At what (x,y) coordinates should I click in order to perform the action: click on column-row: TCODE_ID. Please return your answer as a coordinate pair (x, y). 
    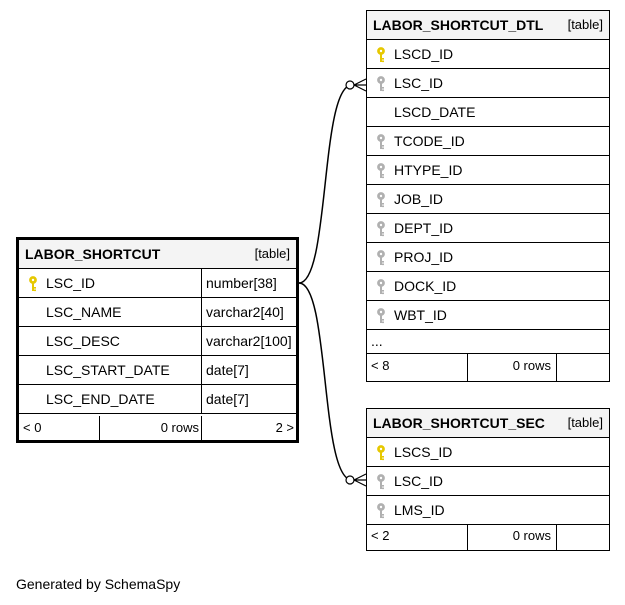
    Looking at the image, I should click on (488, 141).